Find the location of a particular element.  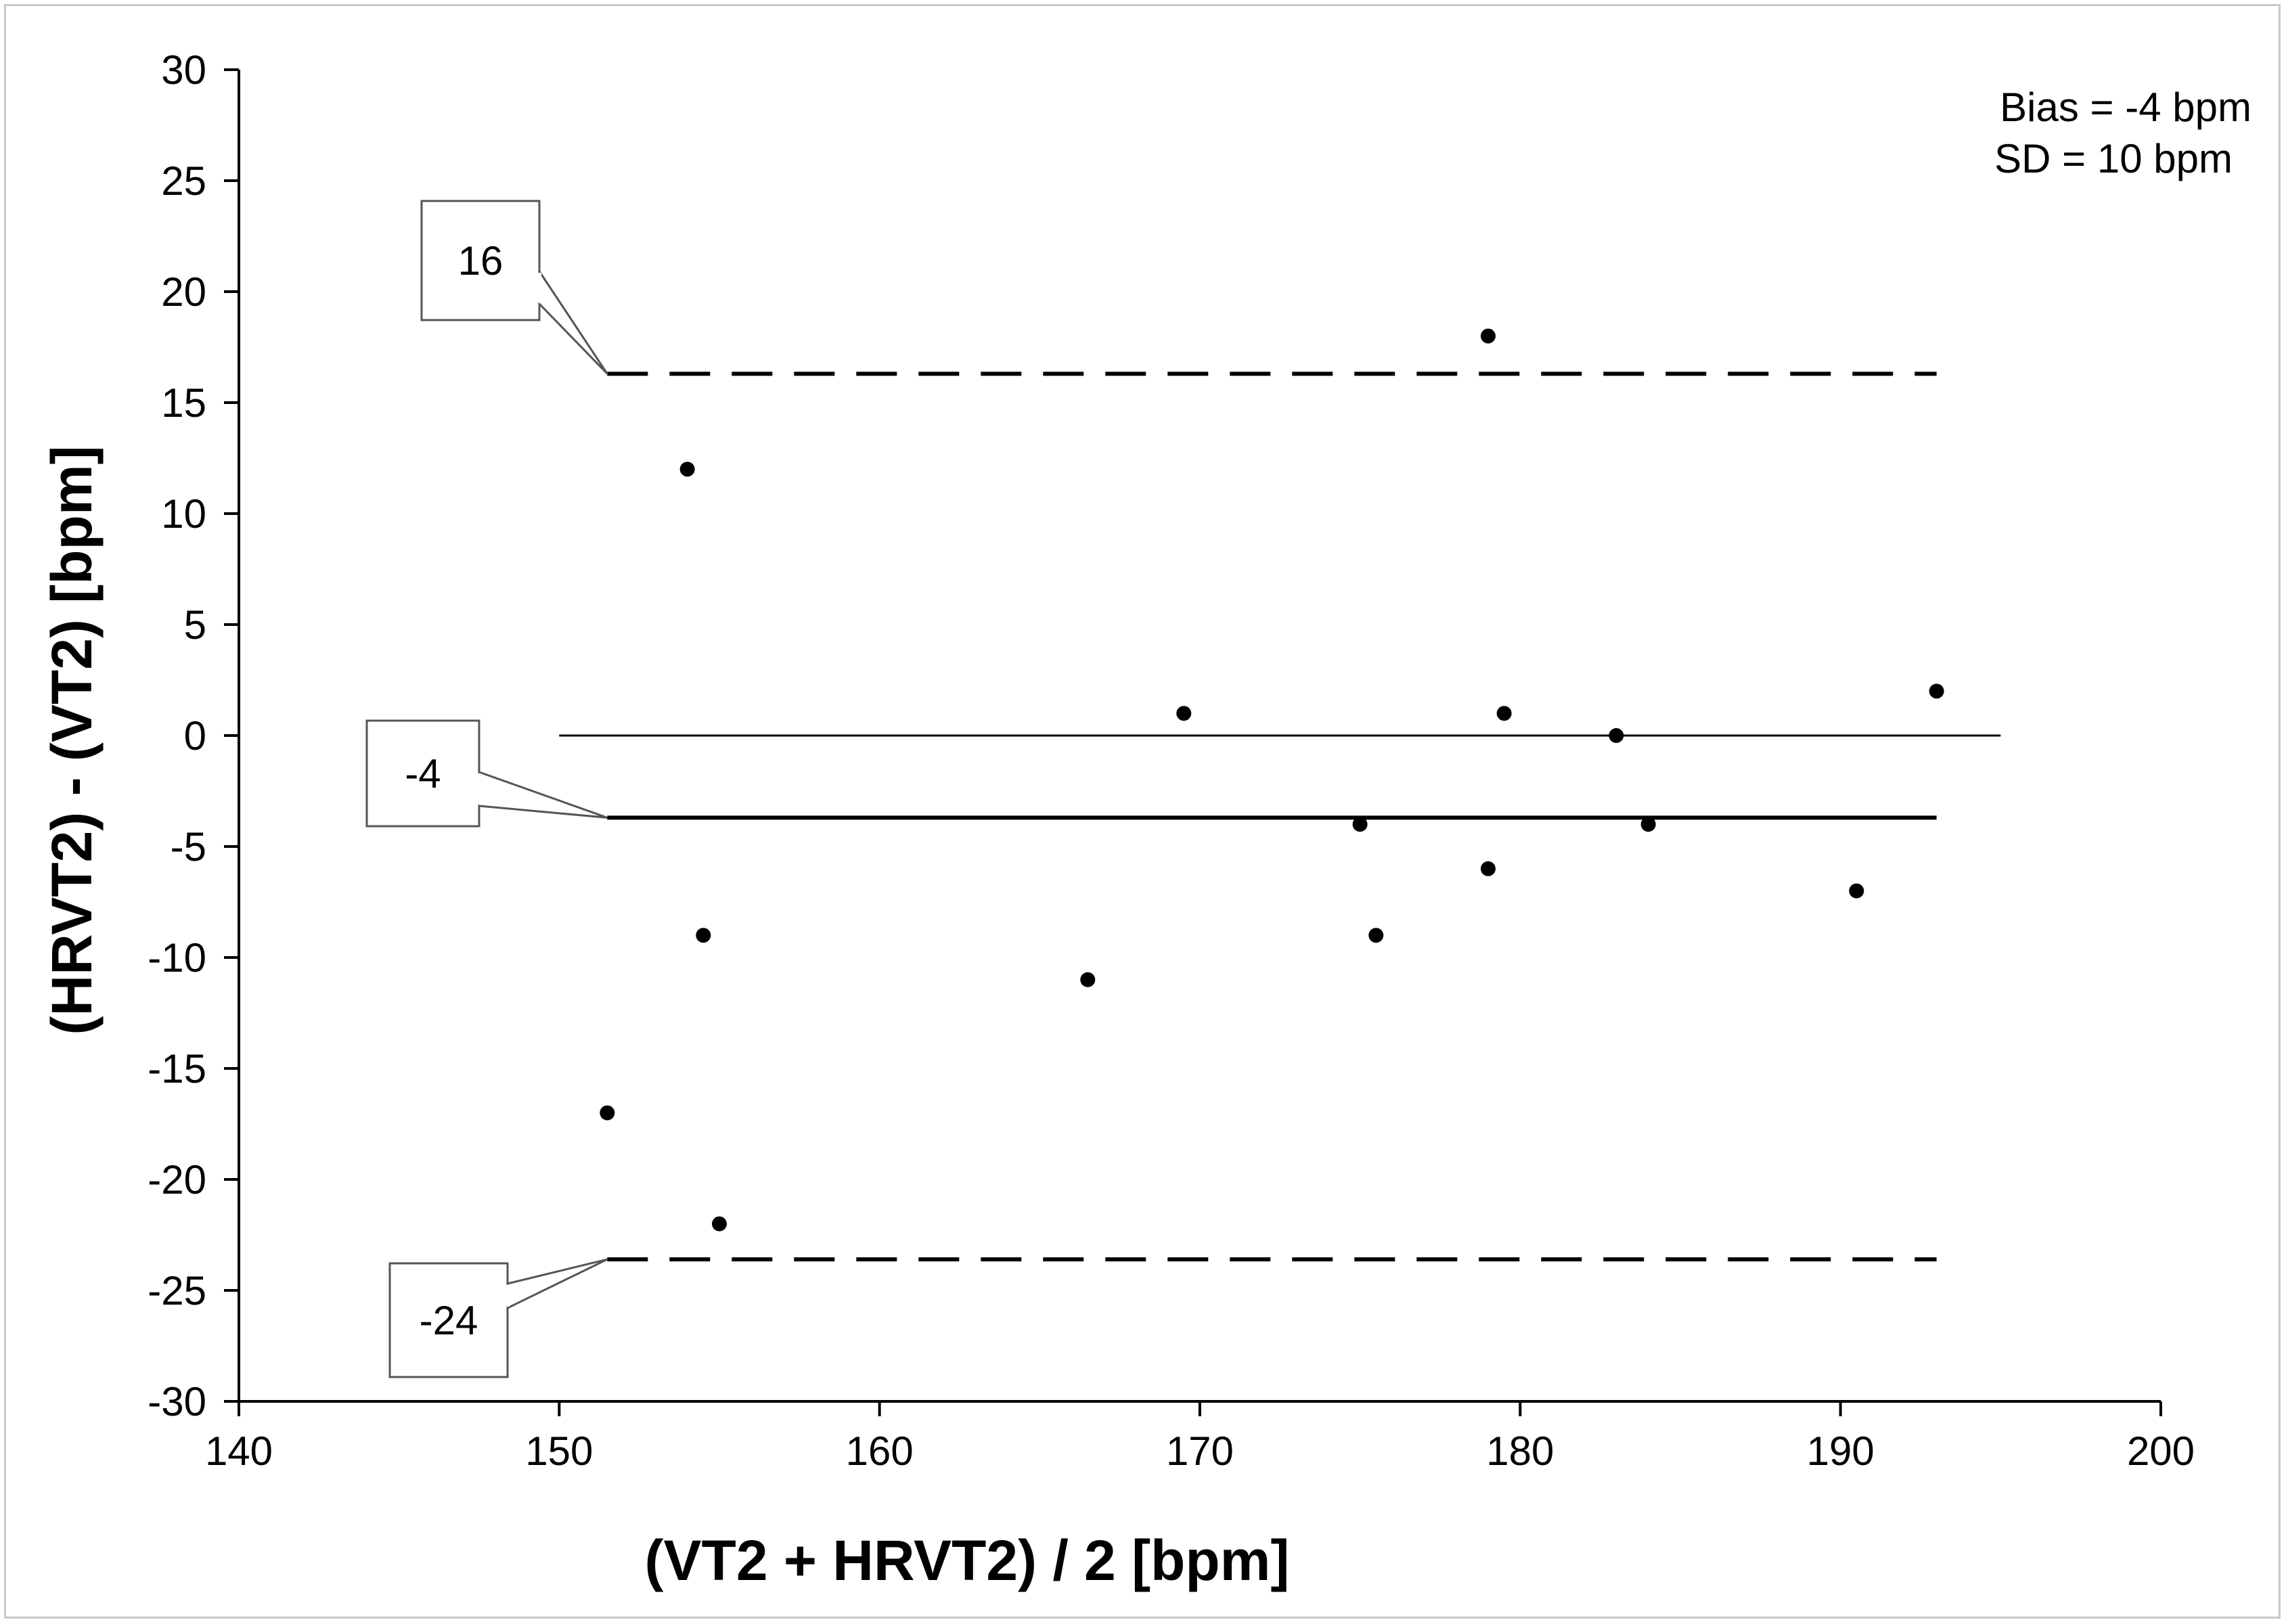

x-tick-label-150: 150 is located at coordinates (559, 1451).